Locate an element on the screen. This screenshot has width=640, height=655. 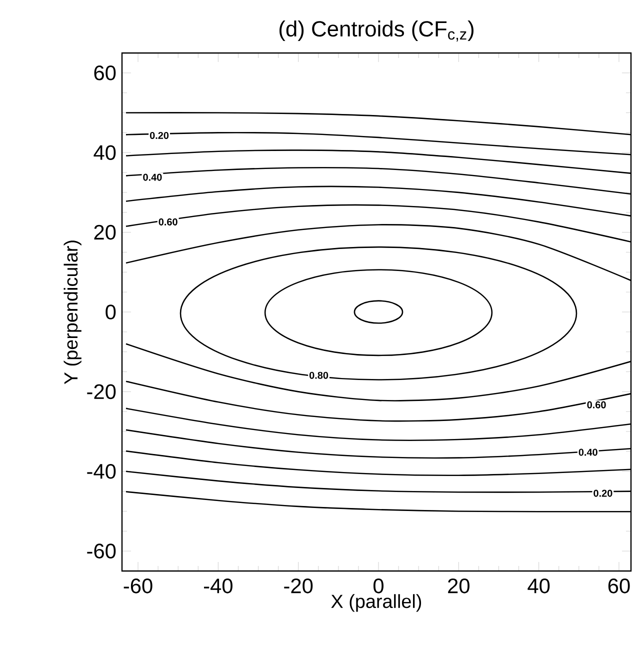
y-tick-label: 40 is located at coordinates (105, 152).